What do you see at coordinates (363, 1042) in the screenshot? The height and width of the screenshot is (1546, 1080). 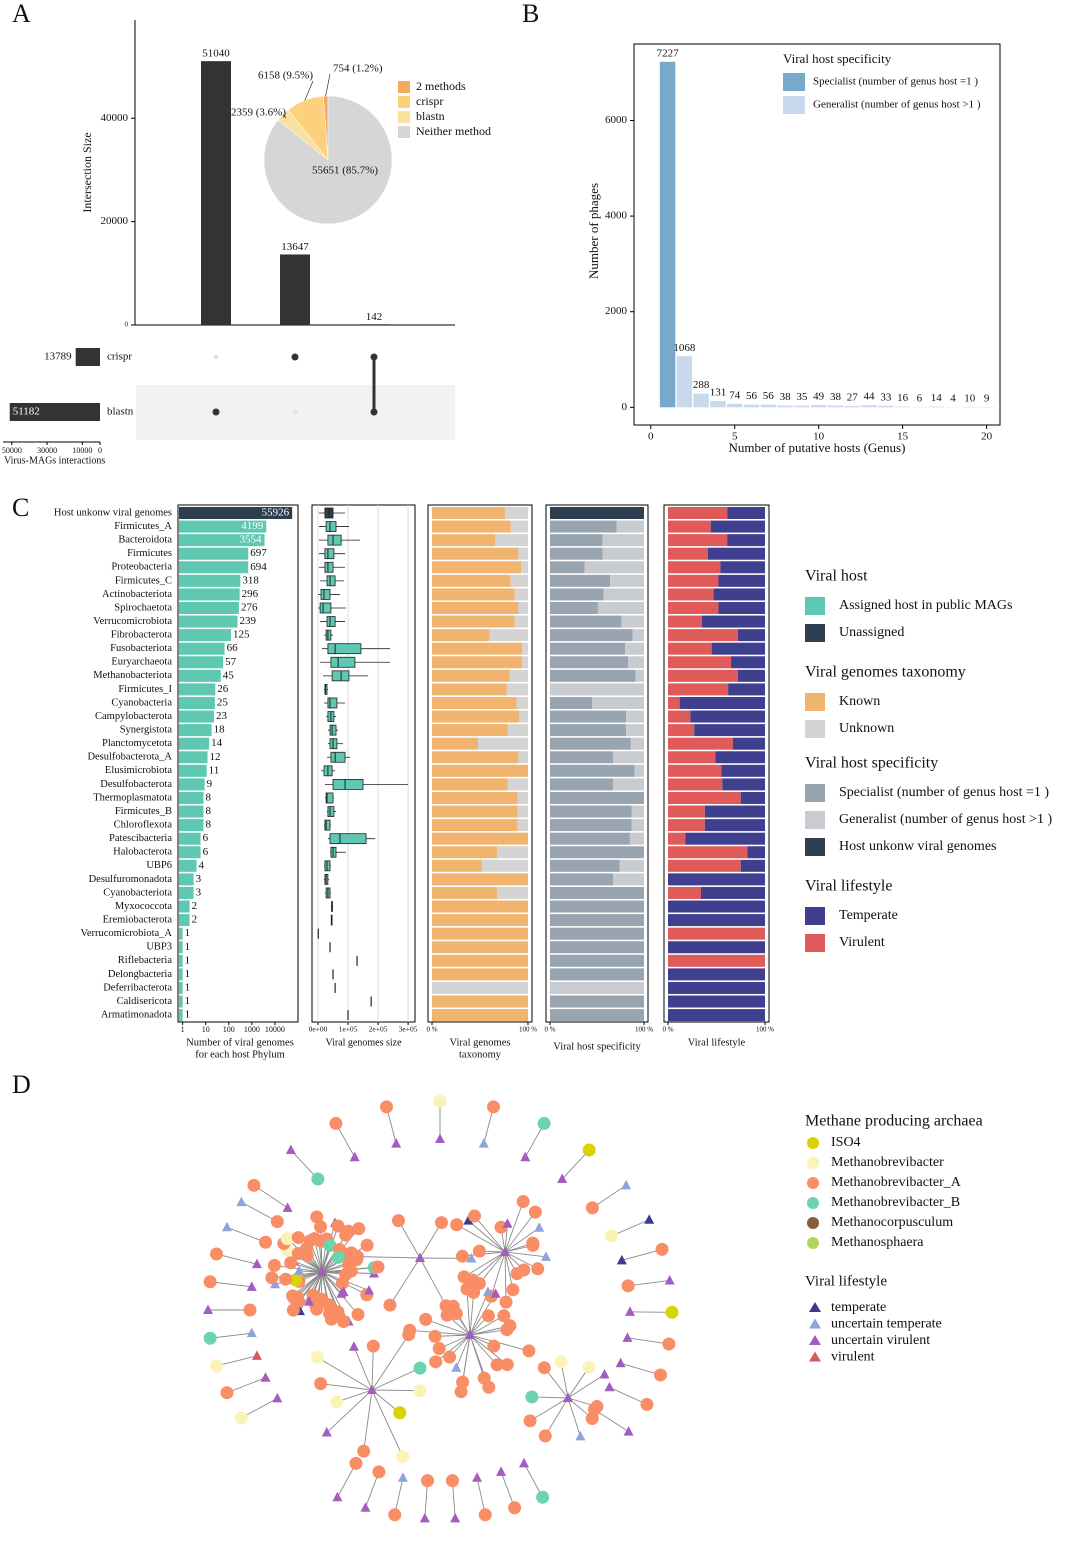 I see `x-axis-label: Viral genomes size` at bounding box center [363, 1042].